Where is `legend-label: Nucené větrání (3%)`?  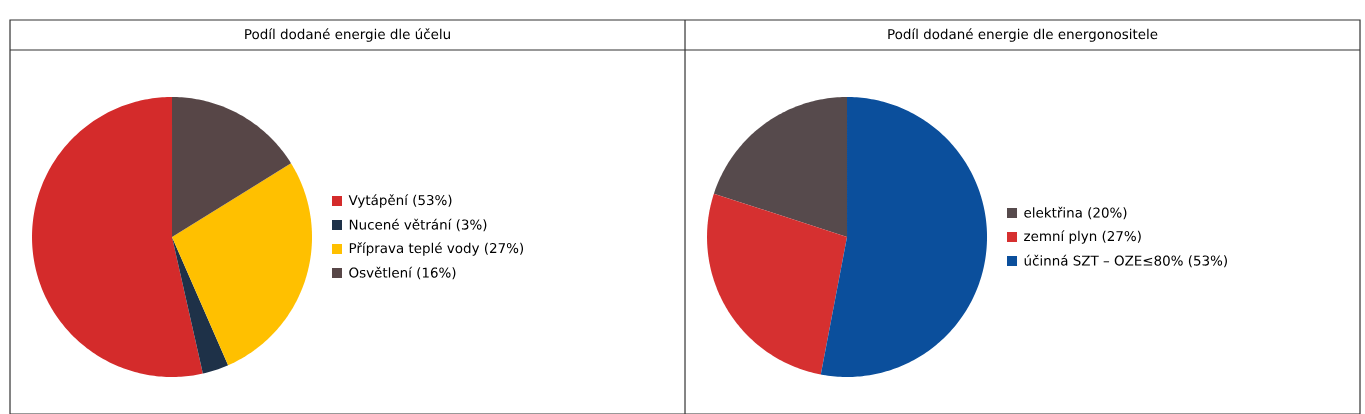
legend-label: Nucené větrání (3%) is located at coordinates (418, 225).